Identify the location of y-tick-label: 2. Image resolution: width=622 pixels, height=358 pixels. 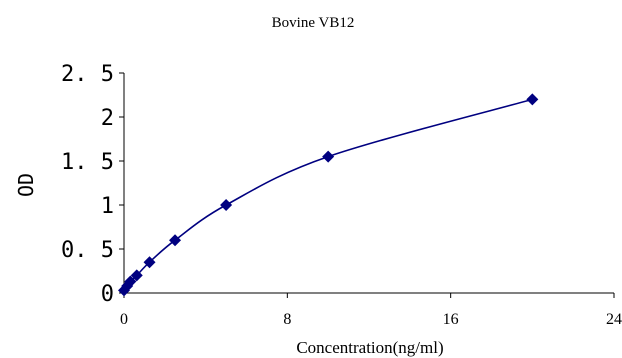
(107, 118).